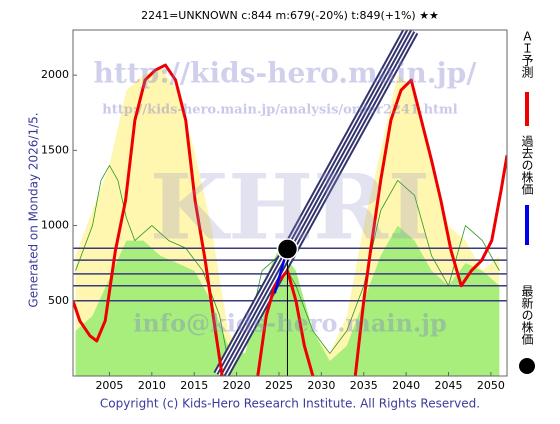  Describe the element at coordinates (58, 300) in the screenshot. I see `y-tick-label: 500` at that location.